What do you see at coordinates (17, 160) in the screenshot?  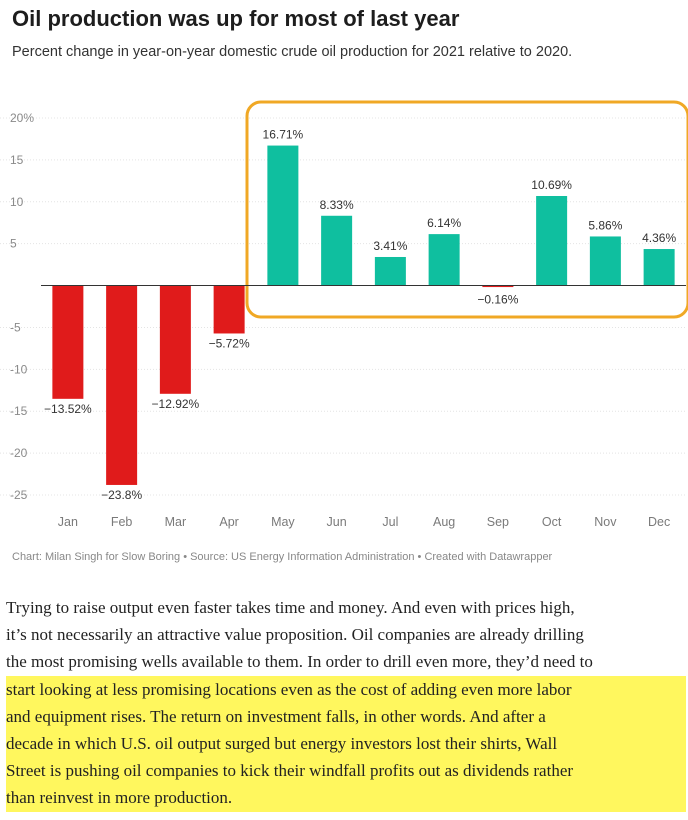 I see `y-tick-label: 15` at bounding box center [17, 160].